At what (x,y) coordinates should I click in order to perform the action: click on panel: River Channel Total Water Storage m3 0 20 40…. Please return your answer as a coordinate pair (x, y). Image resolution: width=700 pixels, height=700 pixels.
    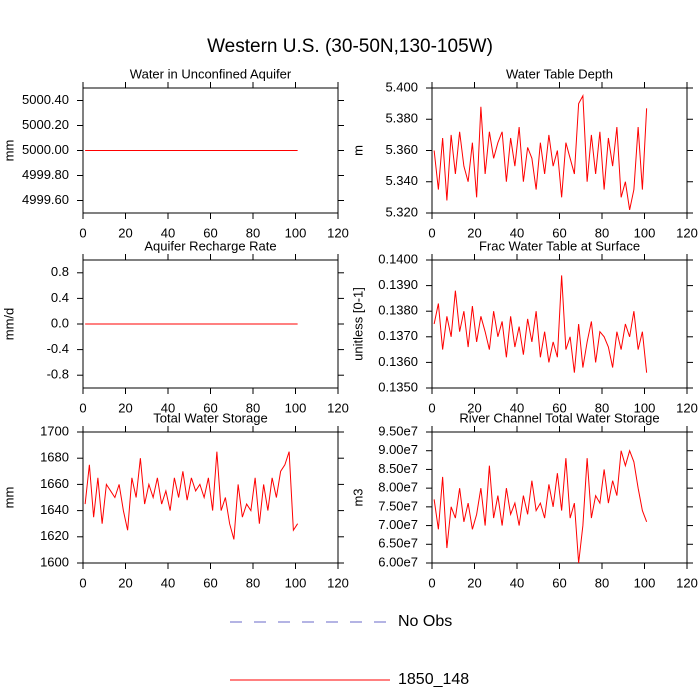
    Looking at the image, I should click on (523, 500).